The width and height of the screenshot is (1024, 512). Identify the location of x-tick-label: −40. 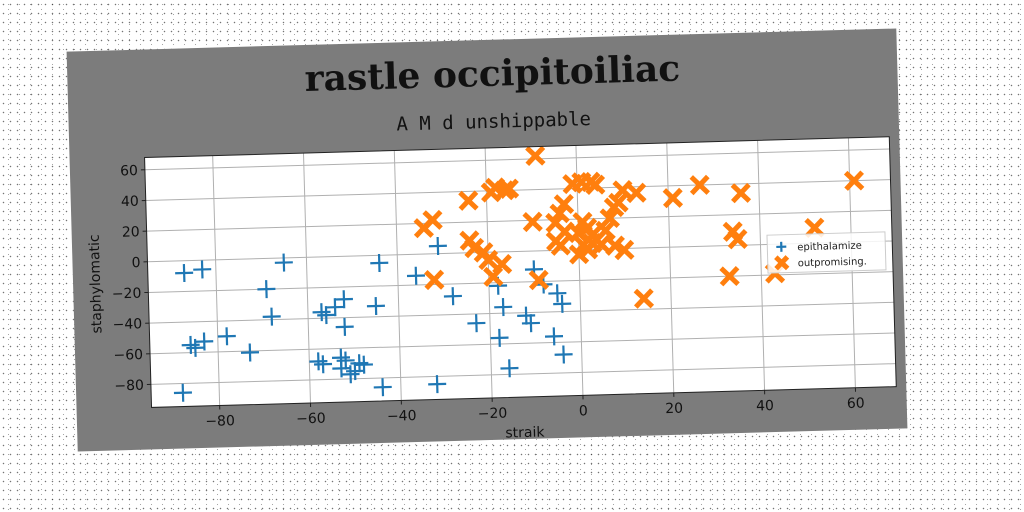
(402, 416).